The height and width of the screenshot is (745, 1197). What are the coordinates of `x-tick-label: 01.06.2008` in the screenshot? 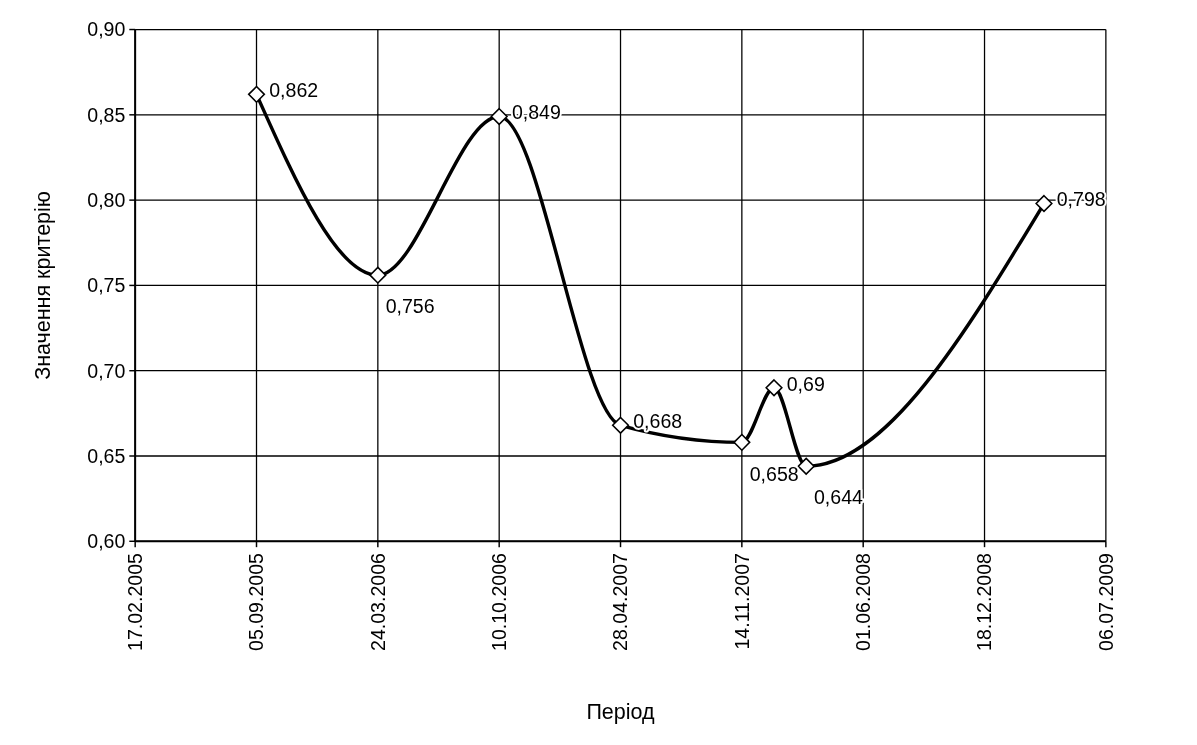 It's located at (863, 601).